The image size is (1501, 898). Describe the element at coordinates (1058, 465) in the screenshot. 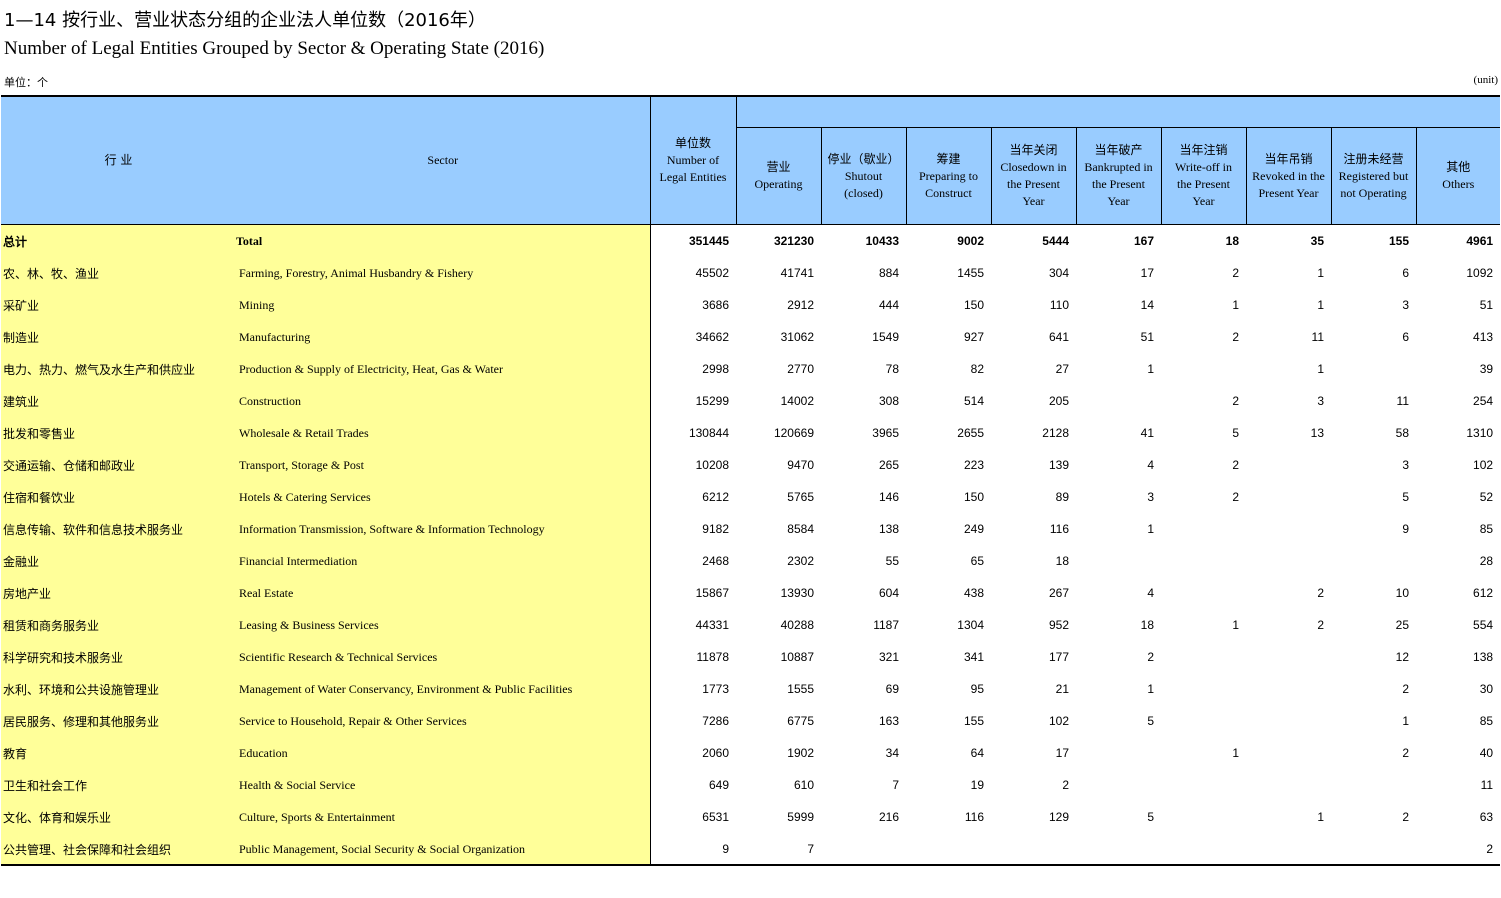

I see `value-cell: 139` at that location.